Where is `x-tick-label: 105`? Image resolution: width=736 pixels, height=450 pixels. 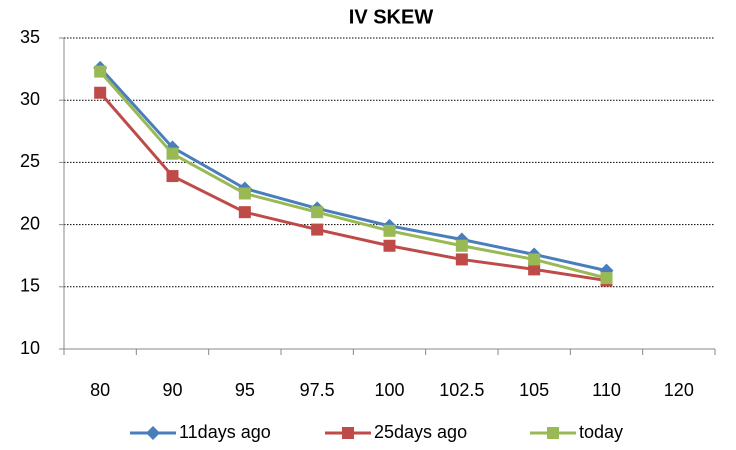
x-tick-label: 105 is located at coordinates (534, 390).